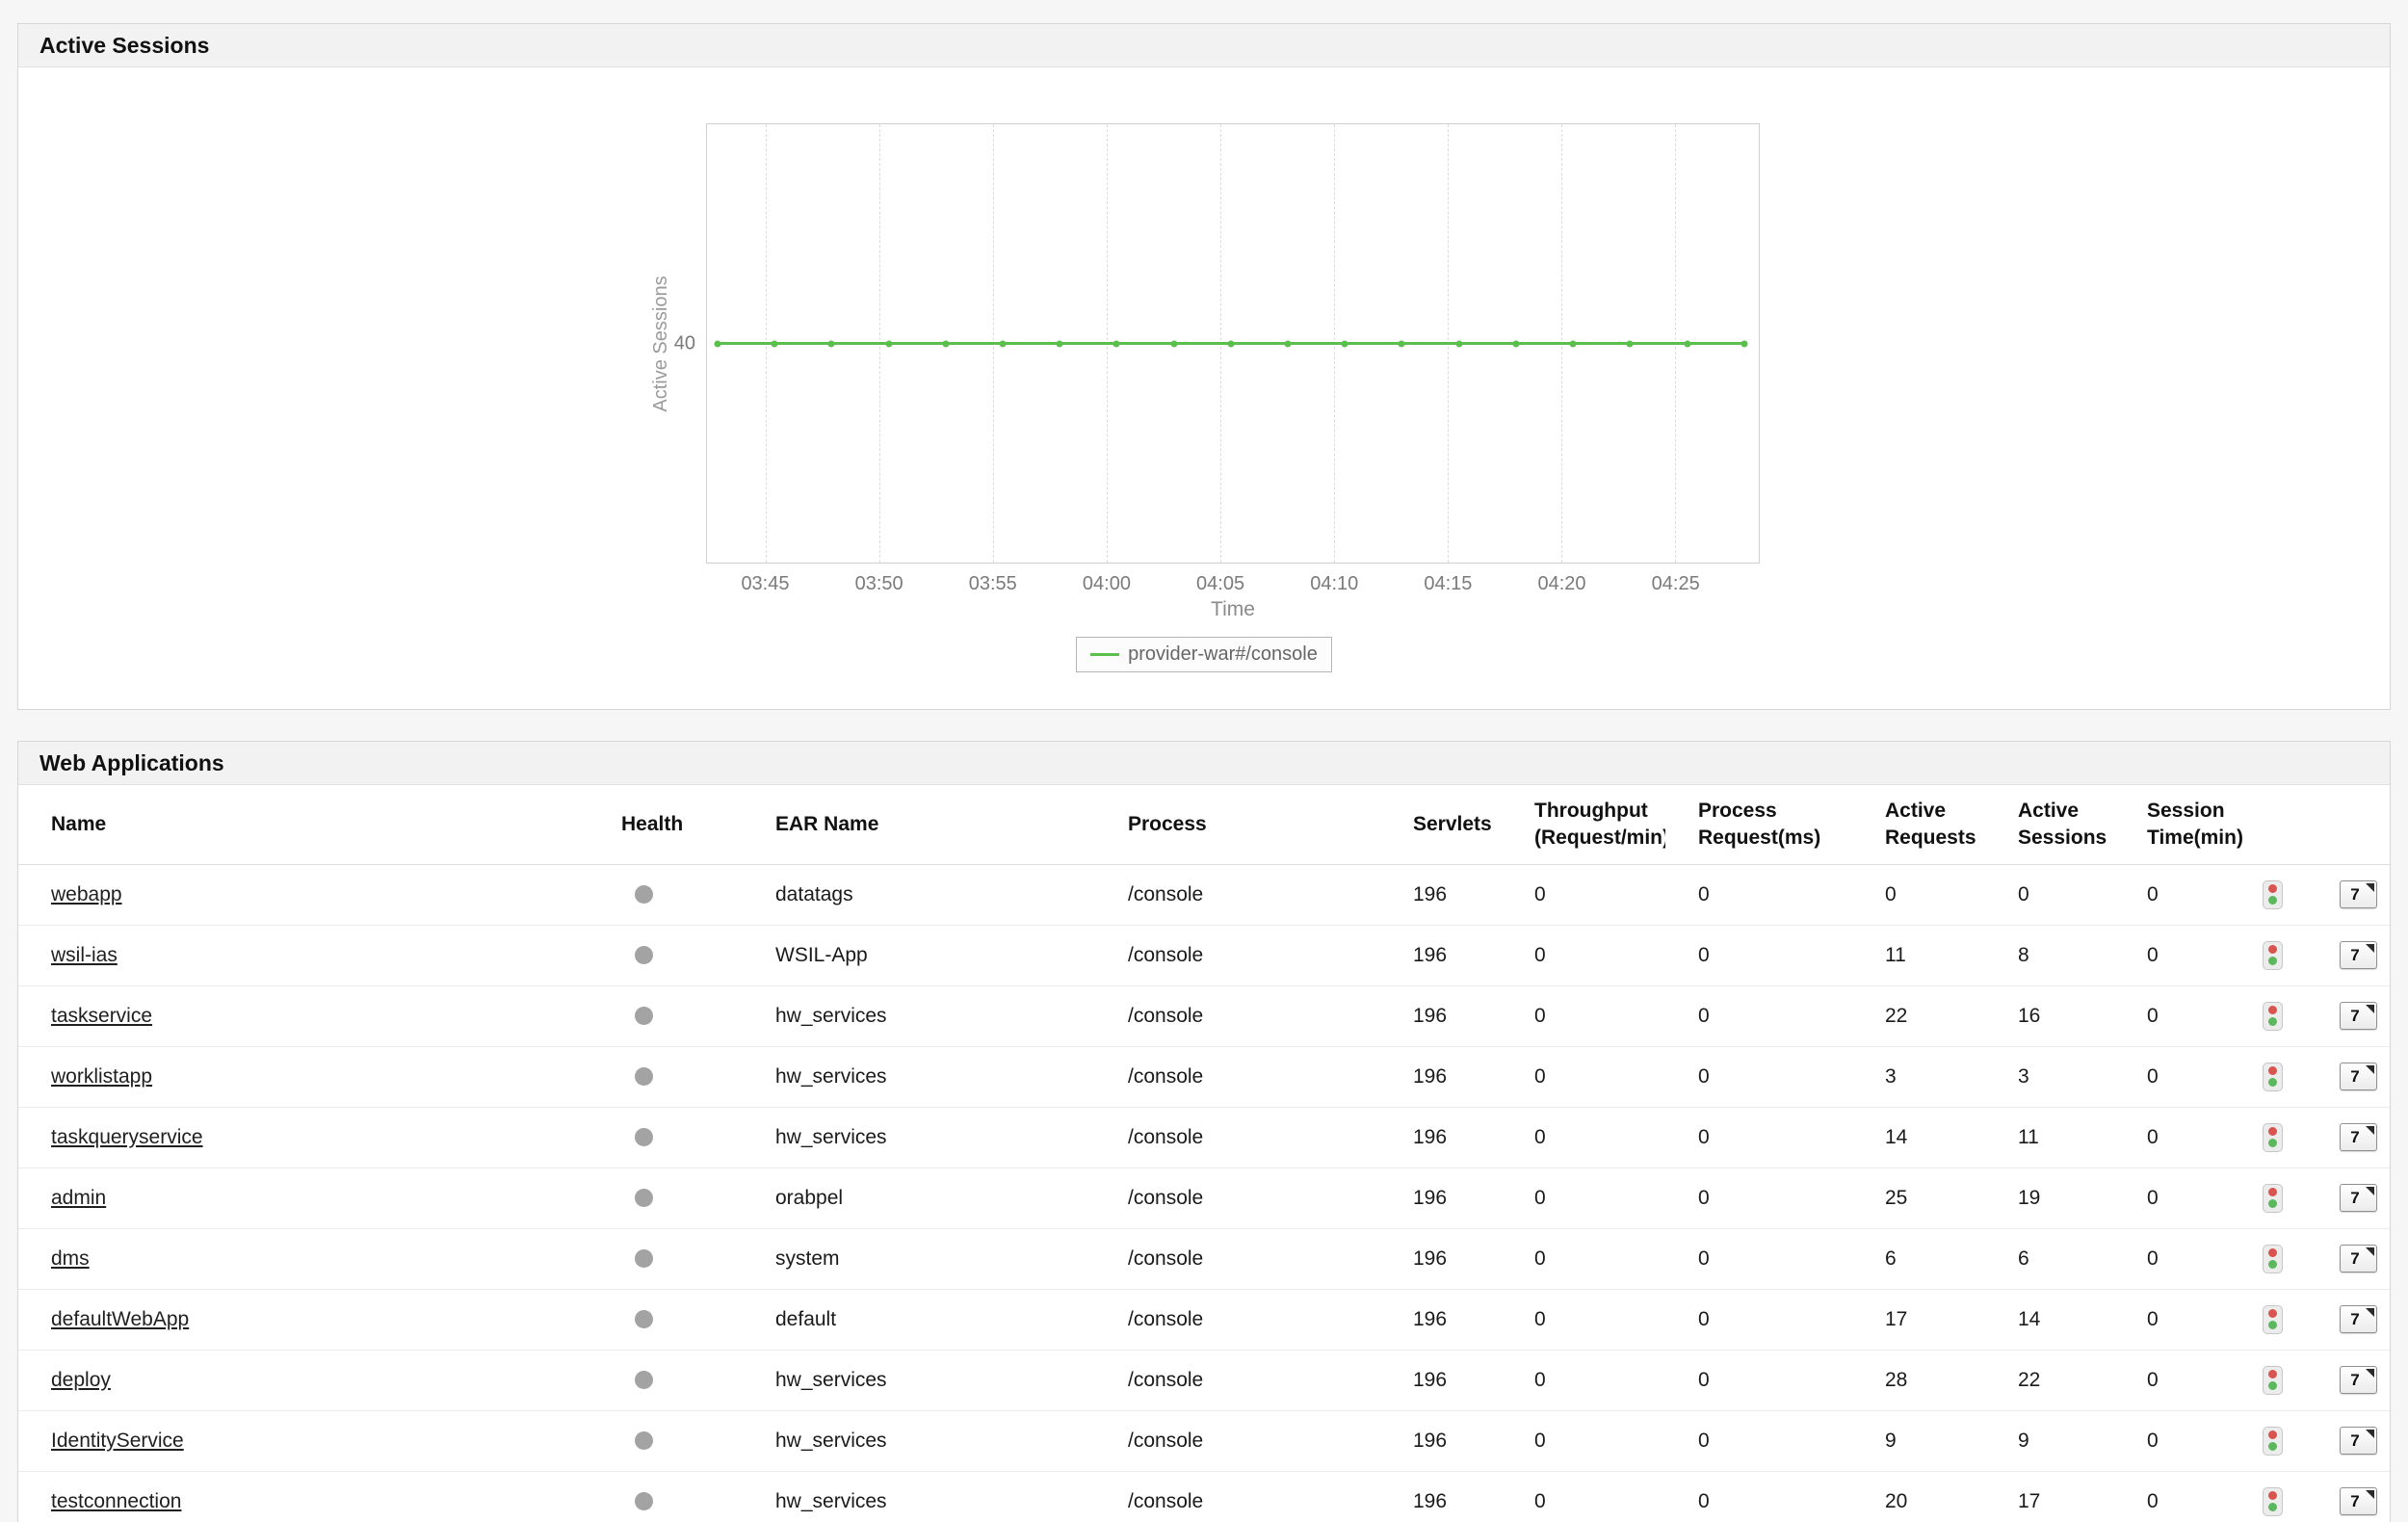  Describe the element at coordinates (2049, 1380) in the screenshot. I see `cell-active_sessions: 22` at that location.